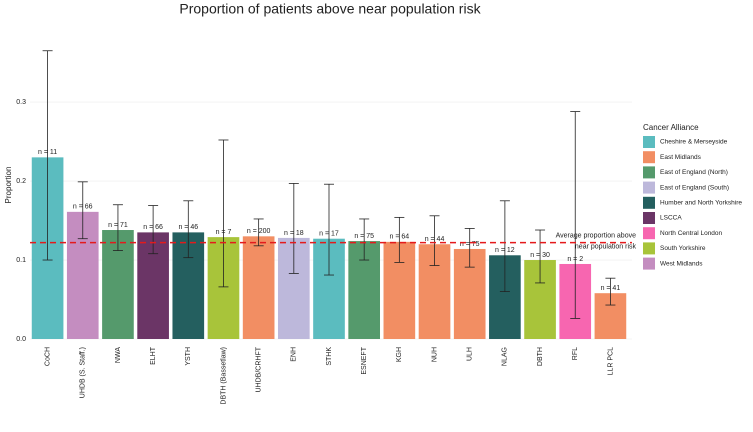 This screenshot has height=432, width=753. Describe the element at coordinates (259, 231) in the screenshot. I see `n-label: n = 200` at that location.